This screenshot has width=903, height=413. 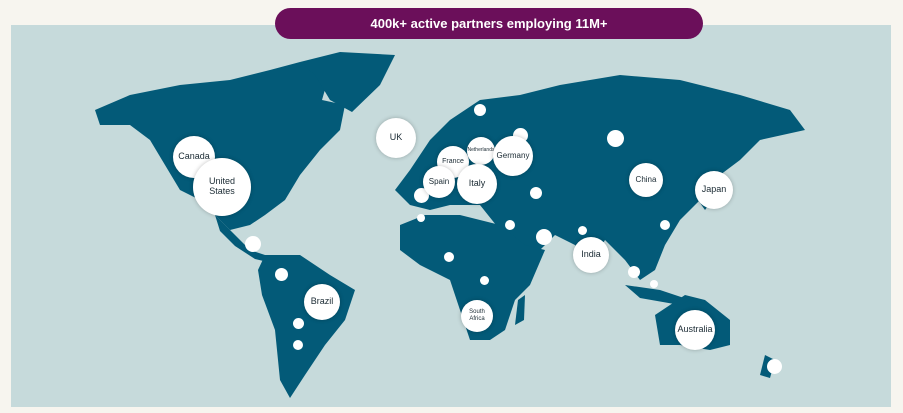 What do you see at coordinates (489, 23) in the screenshot?
I see `headline-banner: 400k+ active partners employing 11M+` at bounding box center [489, 23].